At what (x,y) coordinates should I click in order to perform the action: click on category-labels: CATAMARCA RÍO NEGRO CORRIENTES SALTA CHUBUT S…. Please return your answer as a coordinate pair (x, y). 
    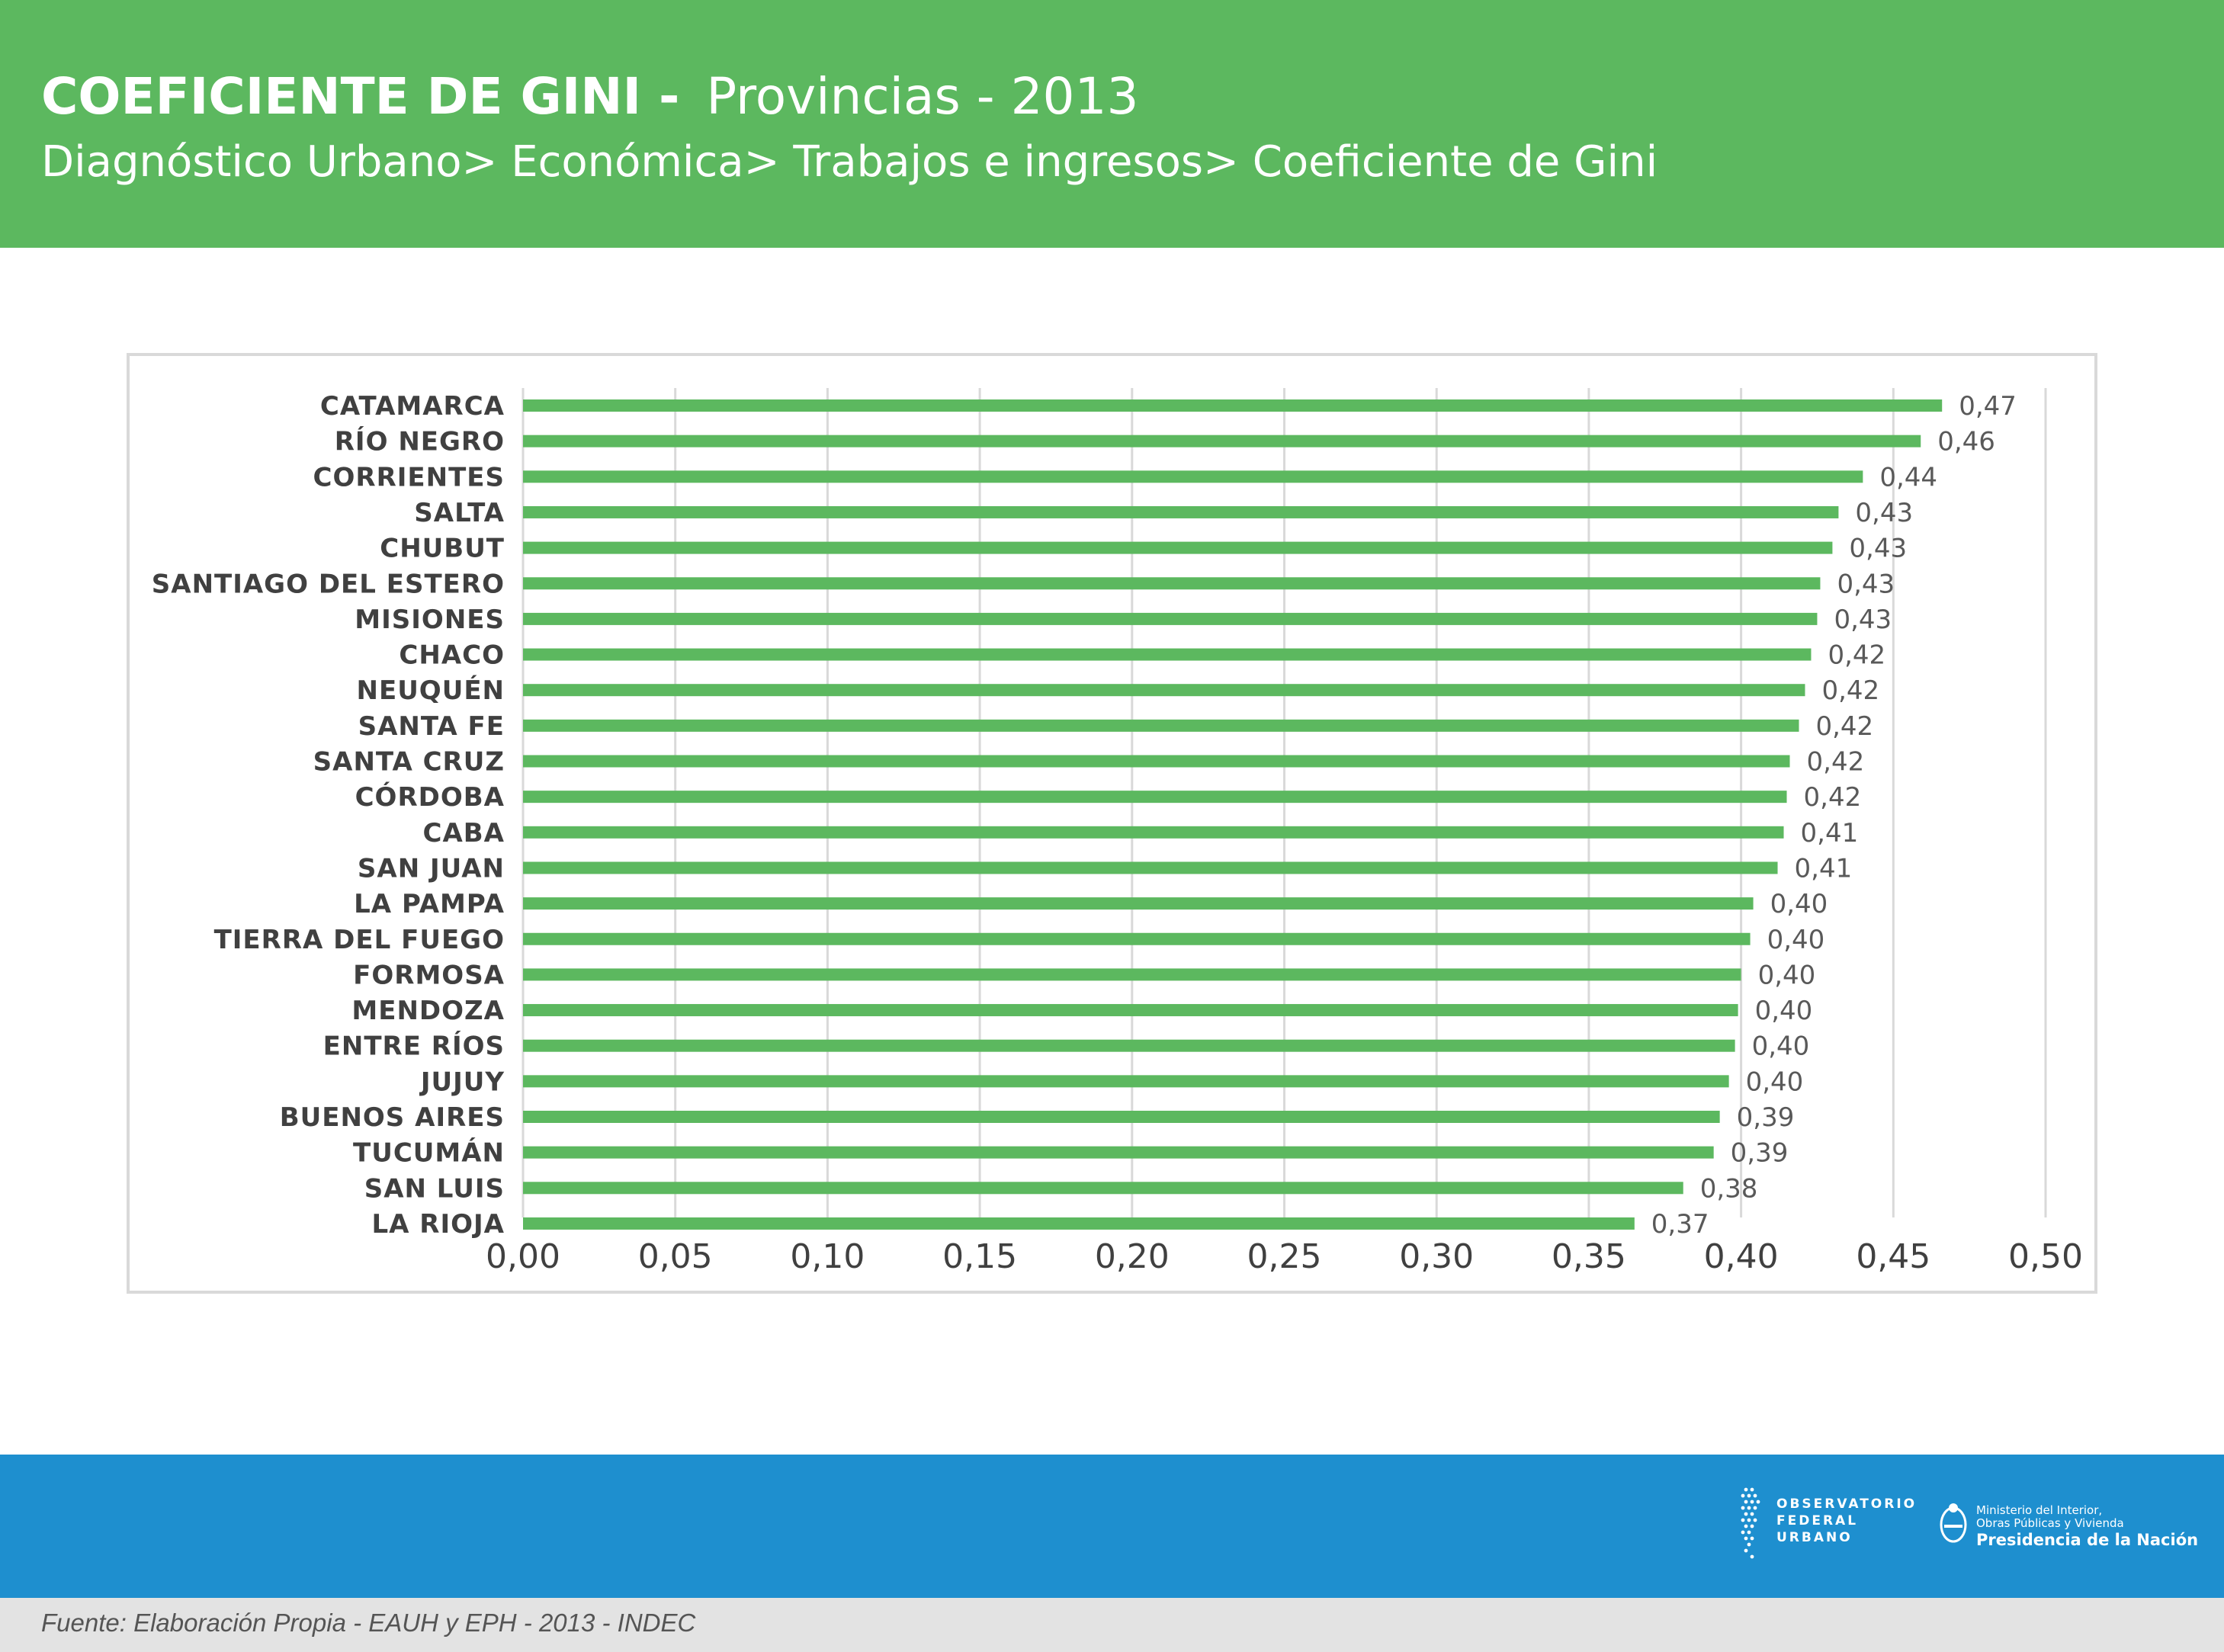
    Looking at the image, I should click on (328, 815).